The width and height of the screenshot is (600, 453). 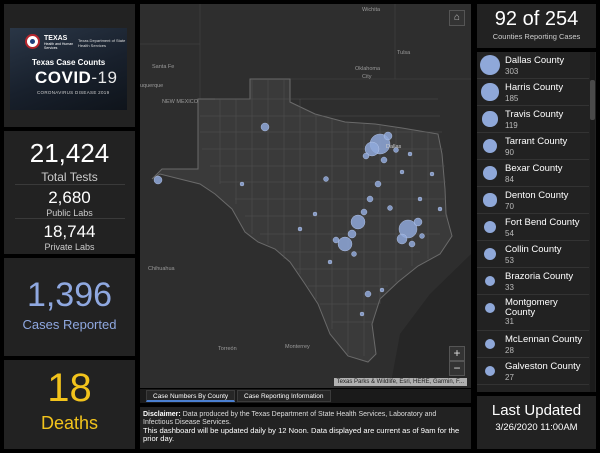 I want to click on counties-reporting-panel: 92 of 254 Counties Reporting Cases, so click(x=536, y=26).